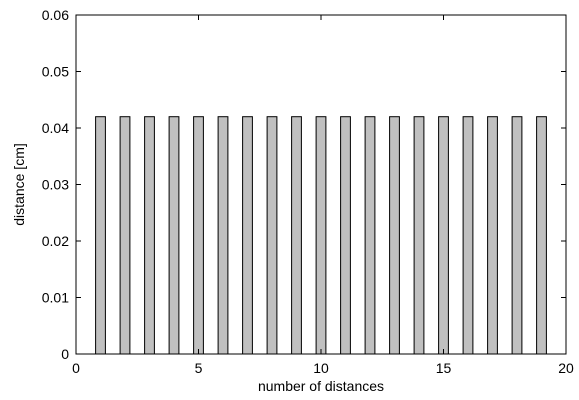 Image resolution: width=579 pixels, height=400 pixels. Describe the element at coordinates (19, 184) in the screenshot. I see `y-axis-title: distance [cm]` at that location.